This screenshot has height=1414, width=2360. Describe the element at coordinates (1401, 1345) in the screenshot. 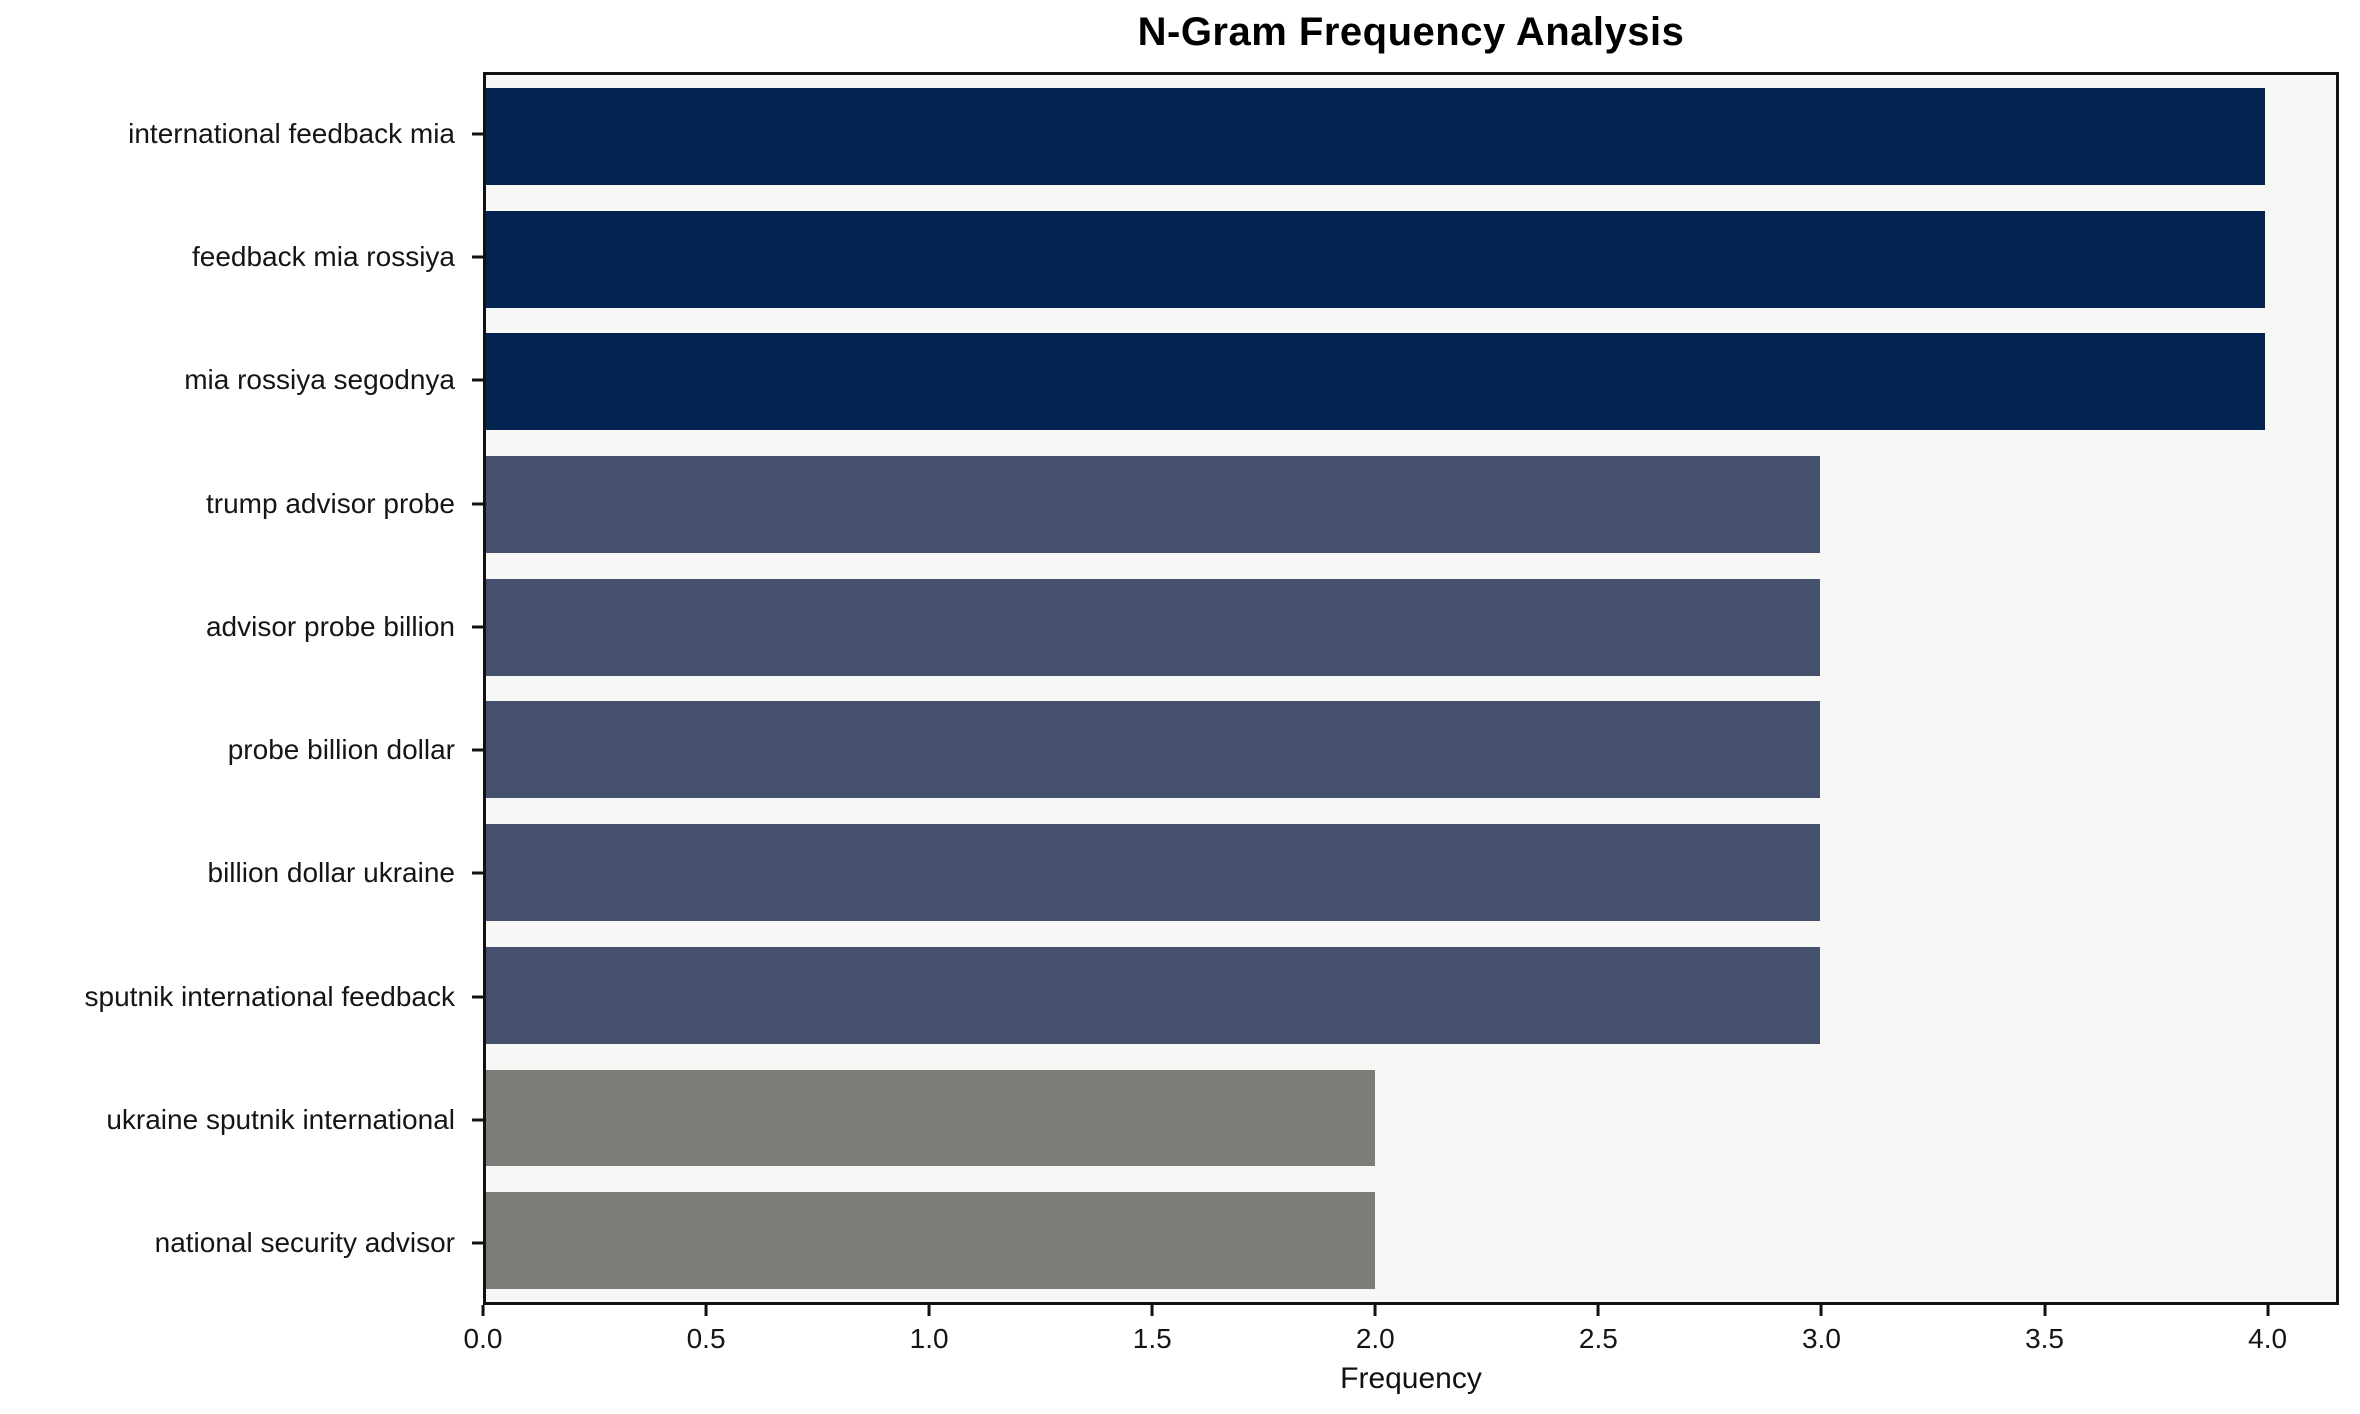

I see `x-axis: 0.0 0.5 1.0 1.5 2.0 2.5 3.0 3.5 4.0` at that location.